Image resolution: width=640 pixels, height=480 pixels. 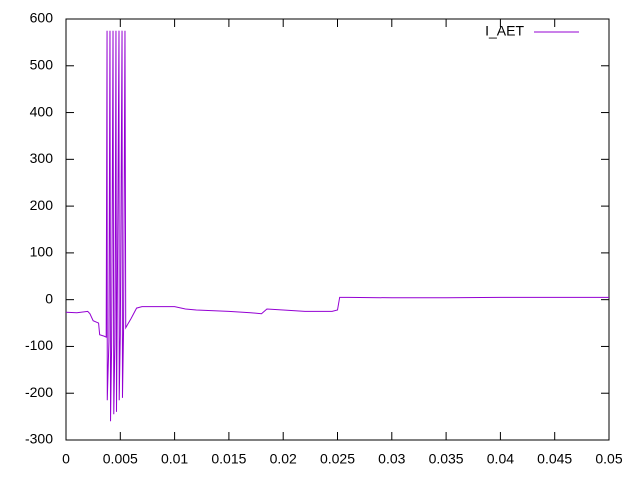 I want to click on y-tick-label: 400, so click(x=42, y=111).